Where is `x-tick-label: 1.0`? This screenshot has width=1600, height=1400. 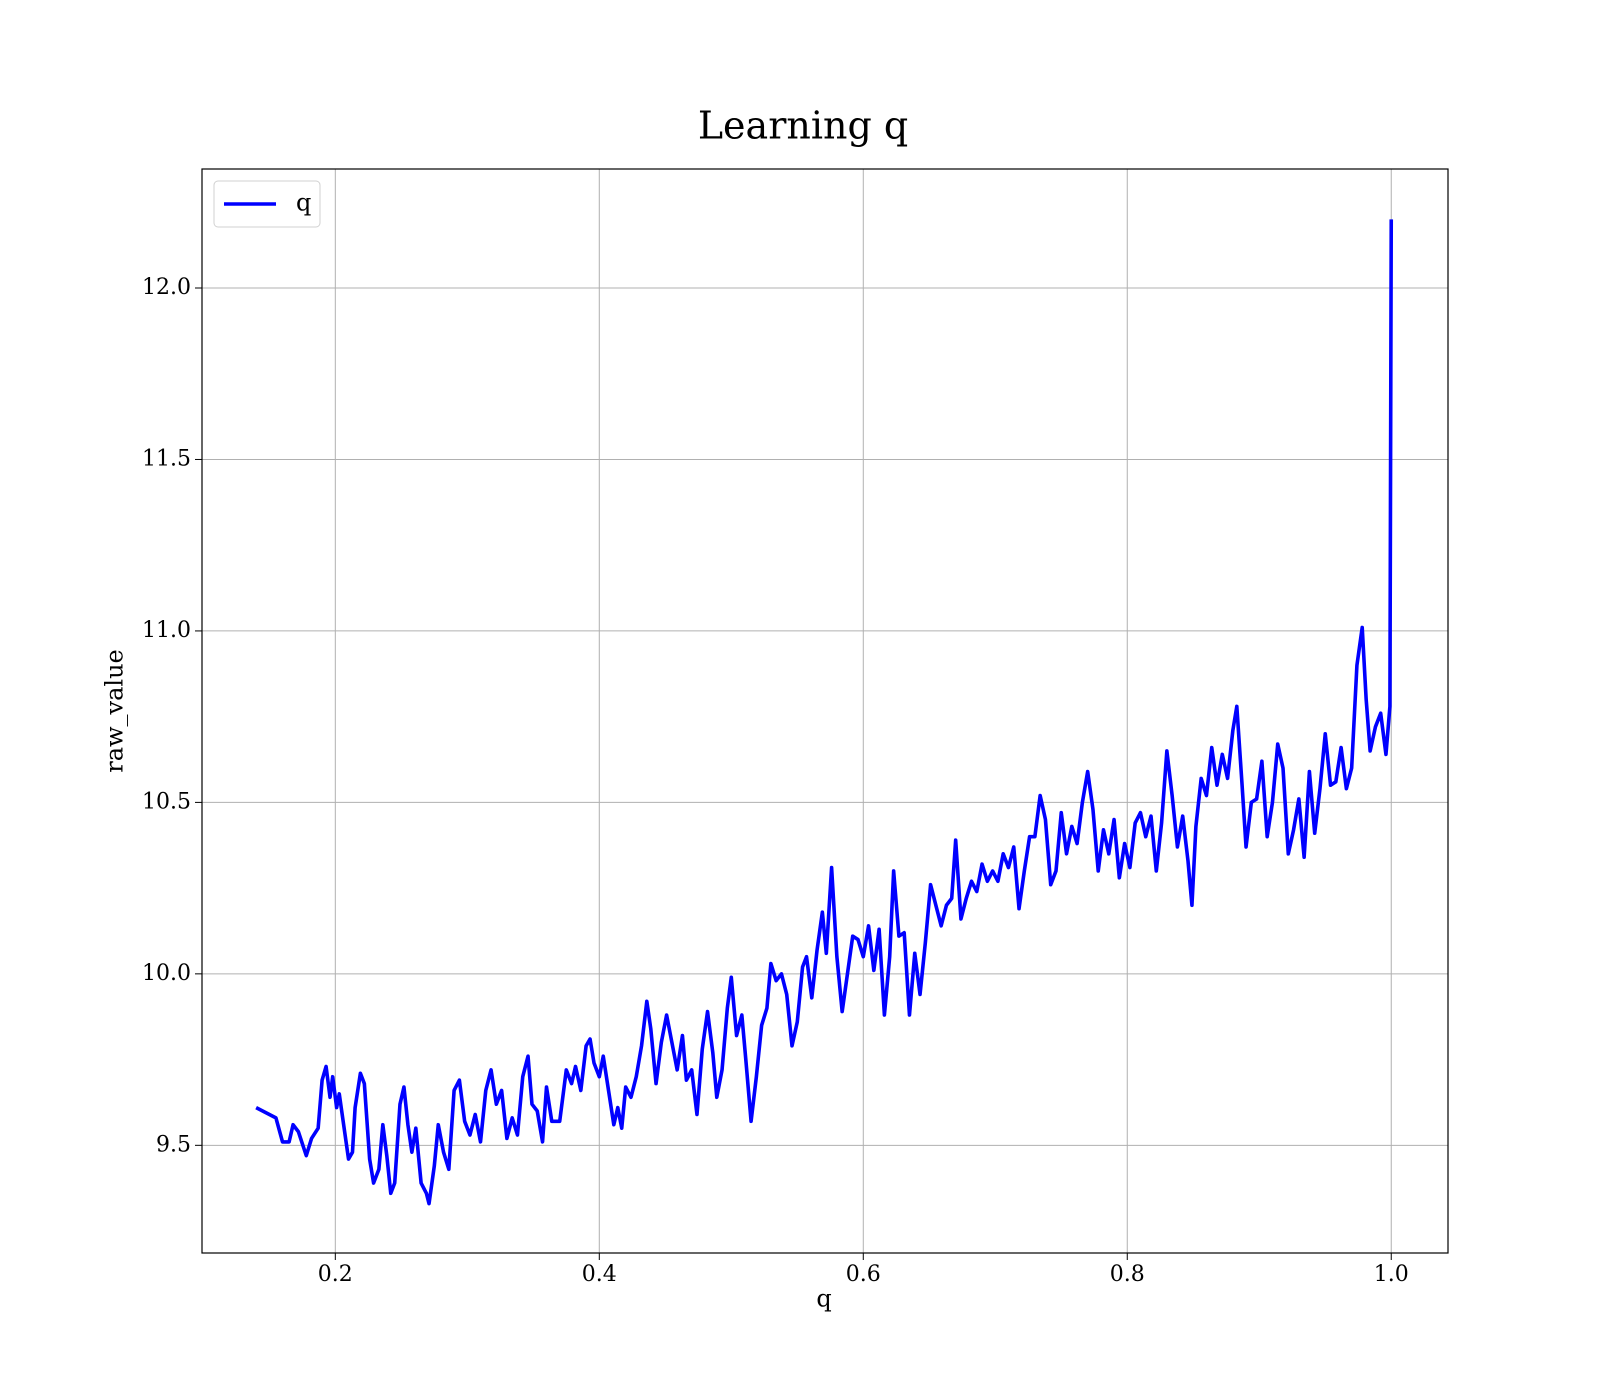
x-tick-label: 1.0 is located at coordinates (1391, 1274).